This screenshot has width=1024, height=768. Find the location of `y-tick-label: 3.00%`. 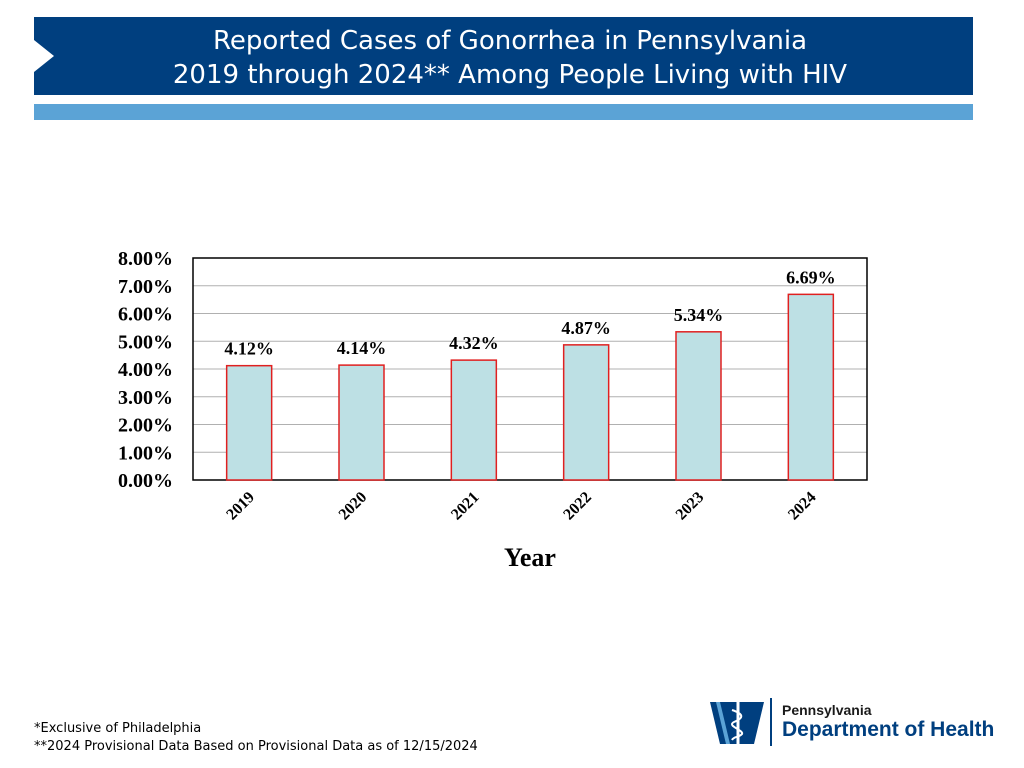

y-tick-label: 3.00% is located at coordinates (145, 398).